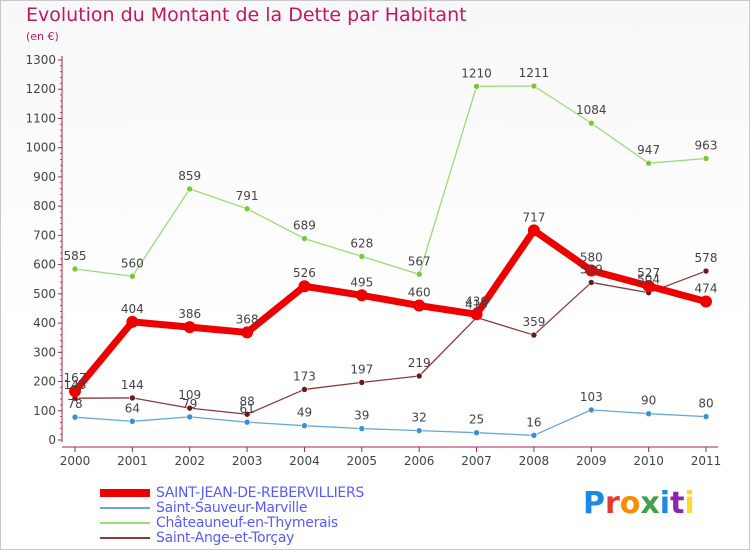  Describe the element at coordinates (534, 73) in the screenshot. I see `data-label: 1211` at that location.